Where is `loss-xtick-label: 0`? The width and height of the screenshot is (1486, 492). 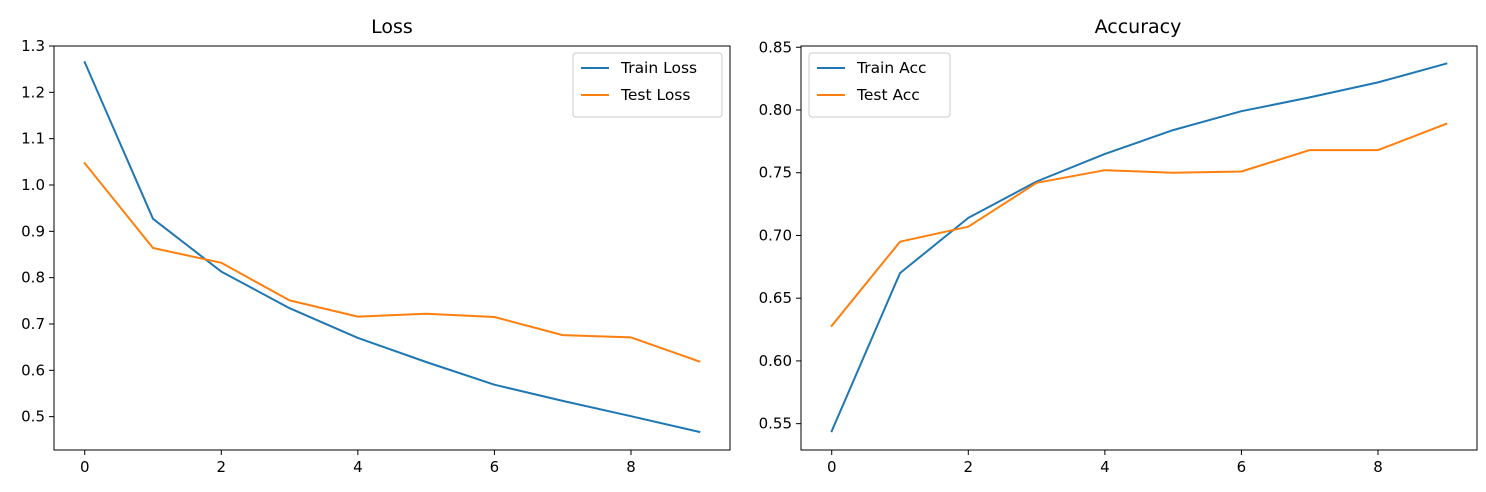 loss-xtick-label: 0 is located at coordinates (85, 467).